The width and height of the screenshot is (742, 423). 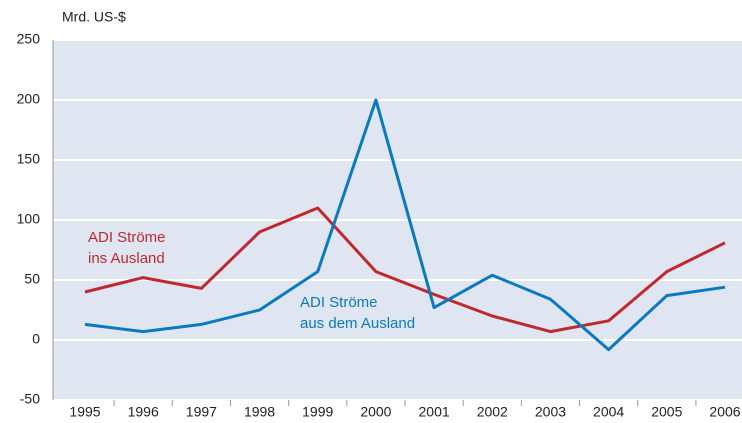 I want to click on x-tick-label: 2001, so click(x=434, y=412).